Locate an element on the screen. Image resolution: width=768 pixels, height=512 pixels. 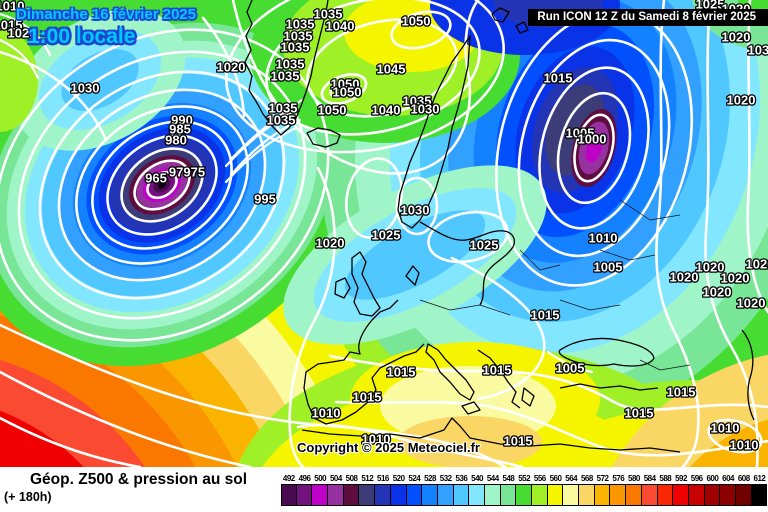
colorbar-step: 564 is located at coordinates (571, 490).